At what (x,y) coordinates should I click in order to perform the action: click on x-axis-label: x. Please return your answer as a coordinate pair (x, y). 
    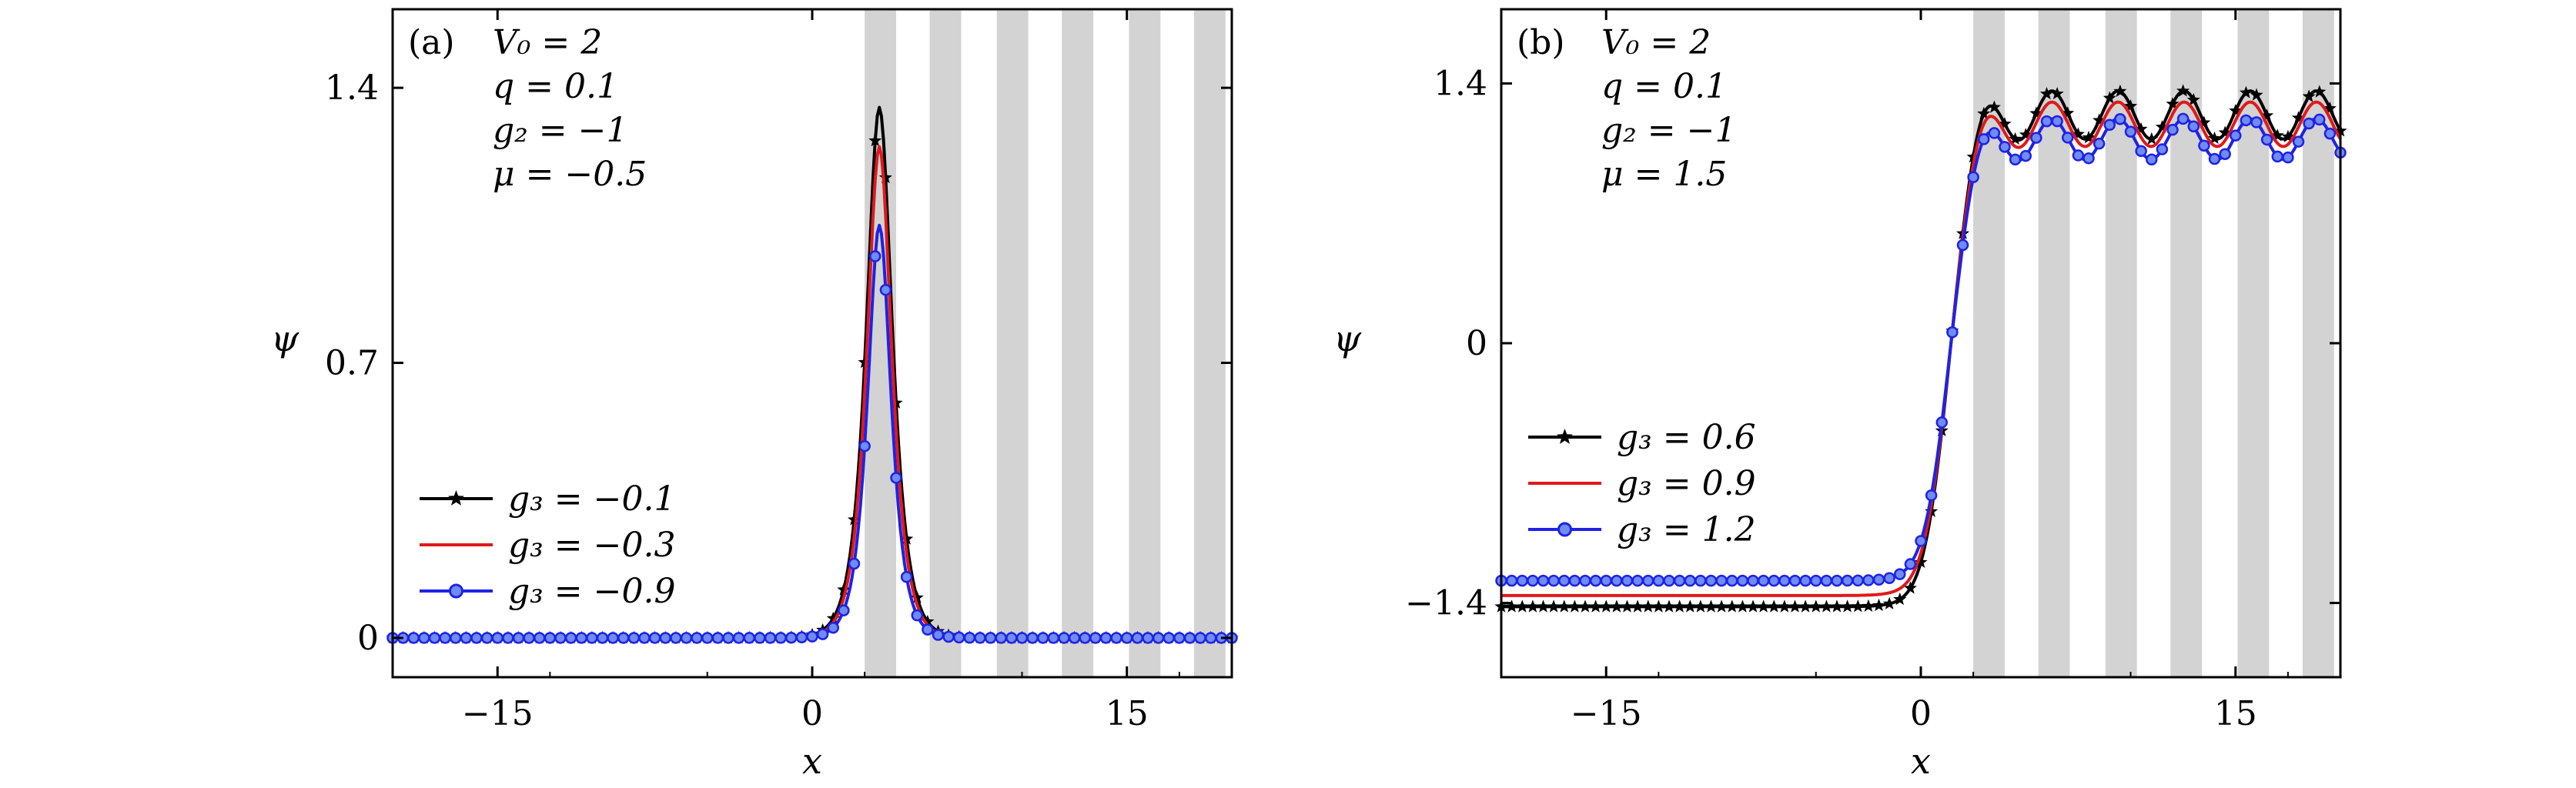
    Looking at the image, I should click on (812, 761).